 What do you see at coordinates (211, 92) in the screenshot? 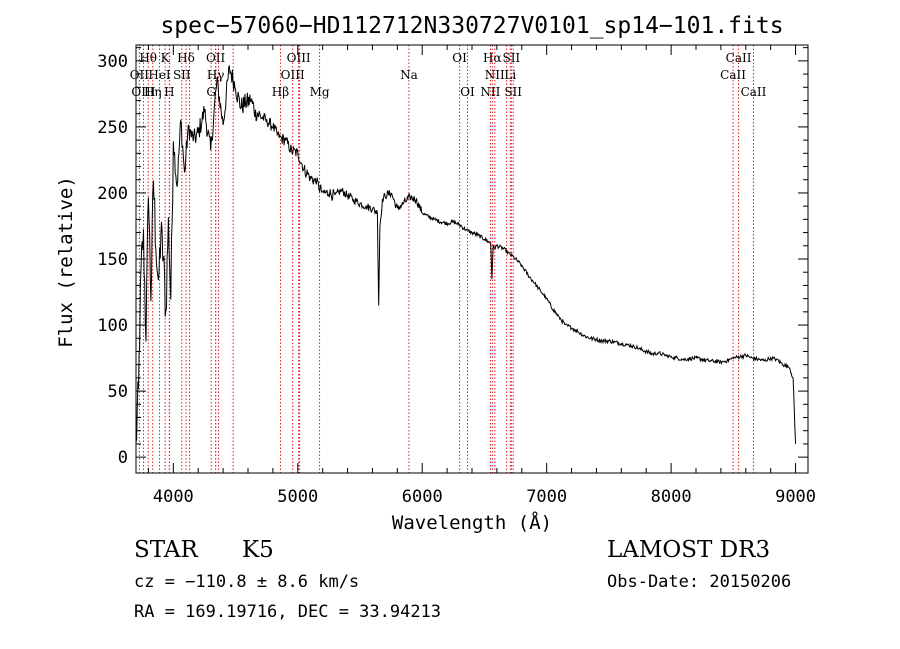
I see `spectral-line-label: G` at bounding box center [211, 92].